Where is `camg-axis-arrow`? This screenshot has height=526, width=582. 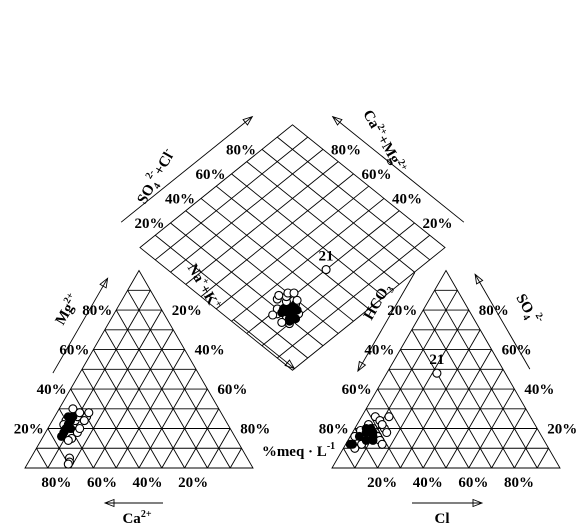 camg-axis-arrow is located at coordinates (398, 169).